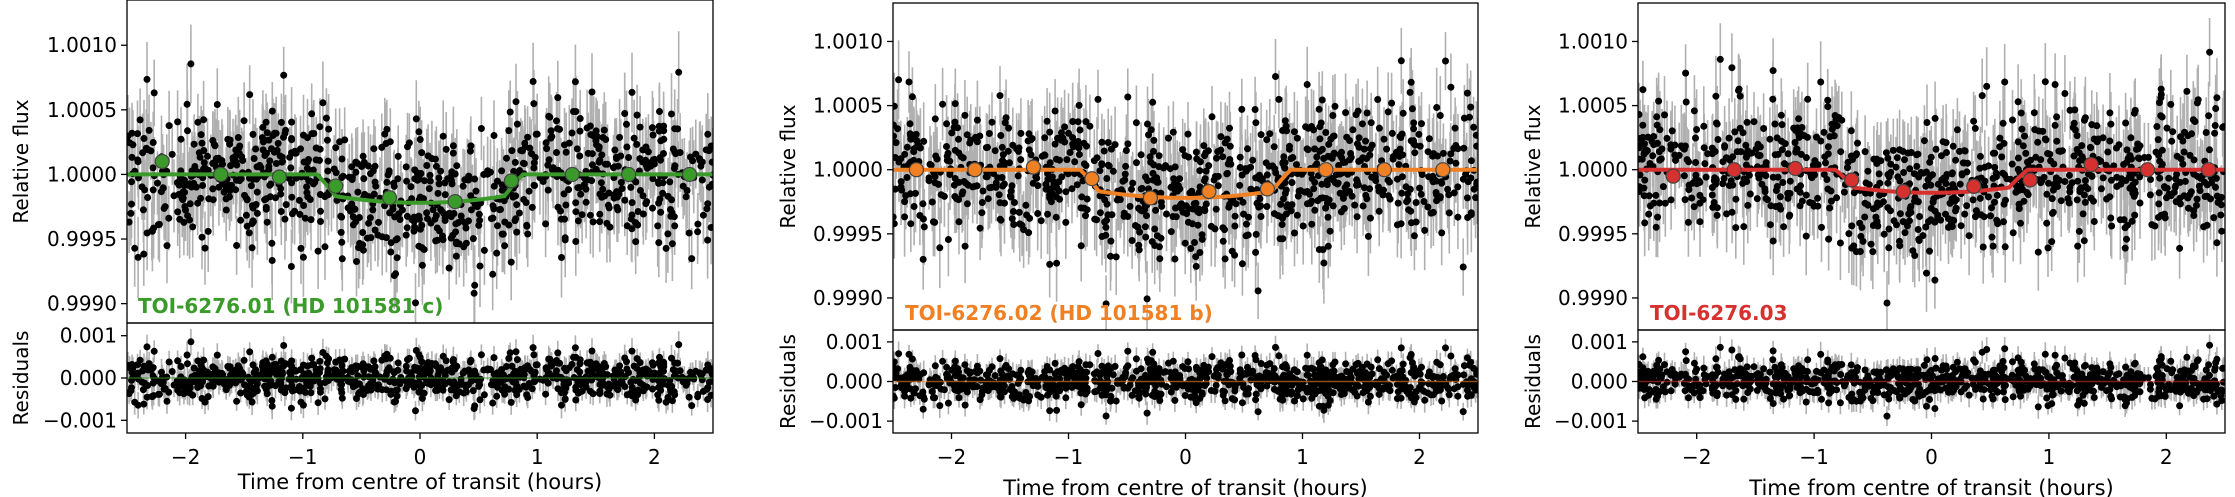  Describe the element at coordinates (290, 306) in the screenshot. I see `planet-label: TOI-6276.01 (HD 101581 c)` at that location.